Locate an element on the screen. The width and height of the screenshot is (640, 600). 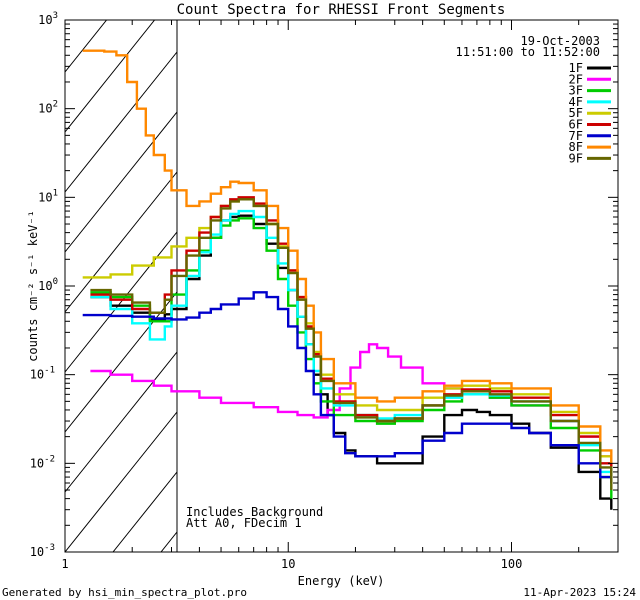
time-range-label: 11:51:00 to 11:52:00 is located at coordinates (528, 52).